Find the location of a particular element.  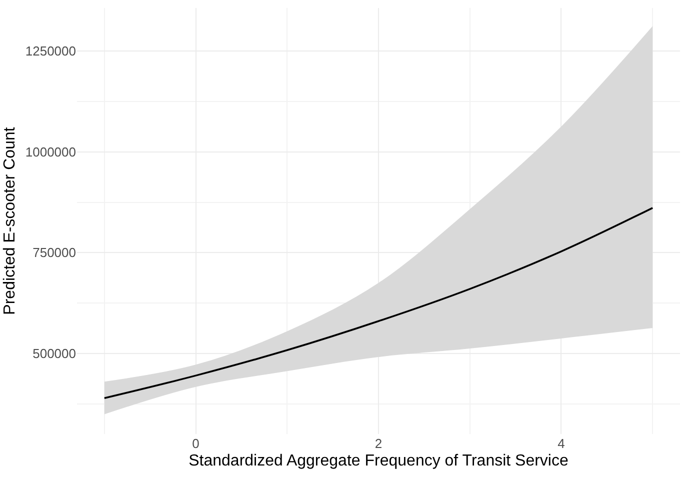

y-axis-title: Predicted E-scooter Count is located at coordinates (9, 220).